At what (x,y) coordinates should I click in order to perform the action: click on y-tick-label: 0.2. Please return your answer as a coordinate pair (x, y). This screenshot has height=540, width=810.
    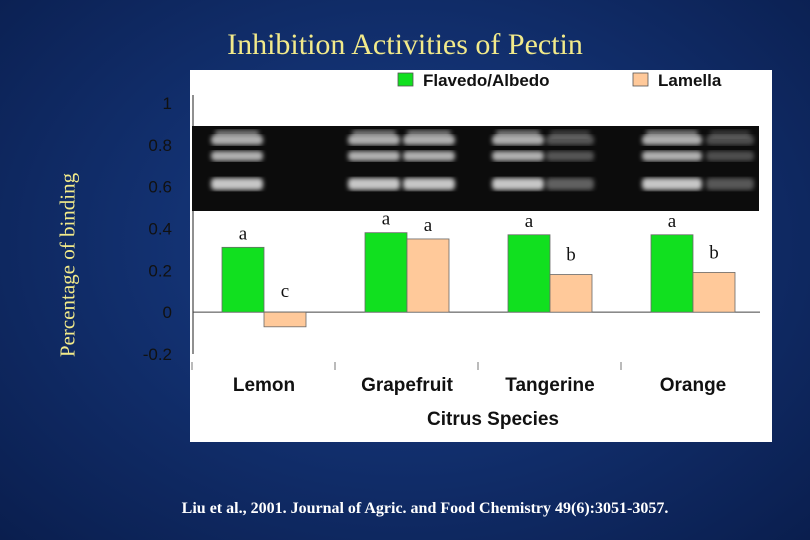
    Looking at the image, I should click on (160, 270).